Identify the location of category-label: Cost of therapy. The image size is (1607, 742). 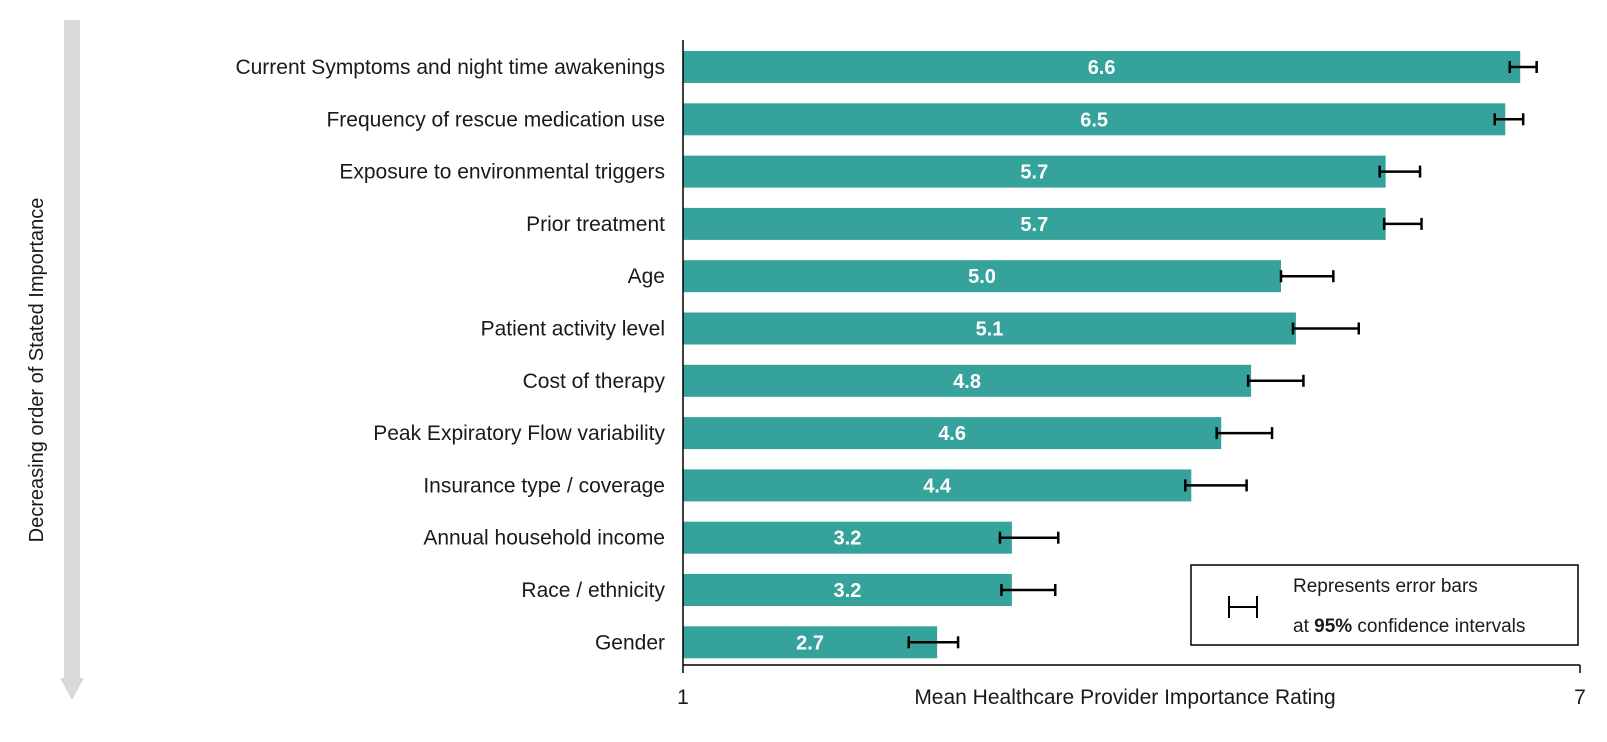
(594, 381).